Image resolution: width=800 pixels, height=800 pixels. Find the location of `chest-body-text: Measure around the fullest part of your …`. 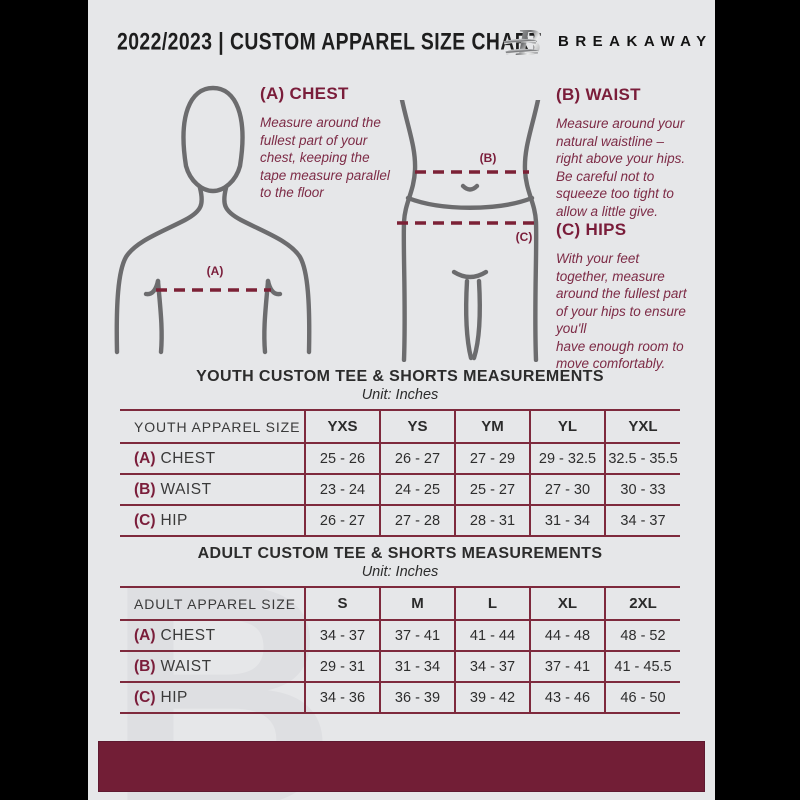

chest-body-text: Measure around the fullest part of your … is located at coordinates (325, 157).